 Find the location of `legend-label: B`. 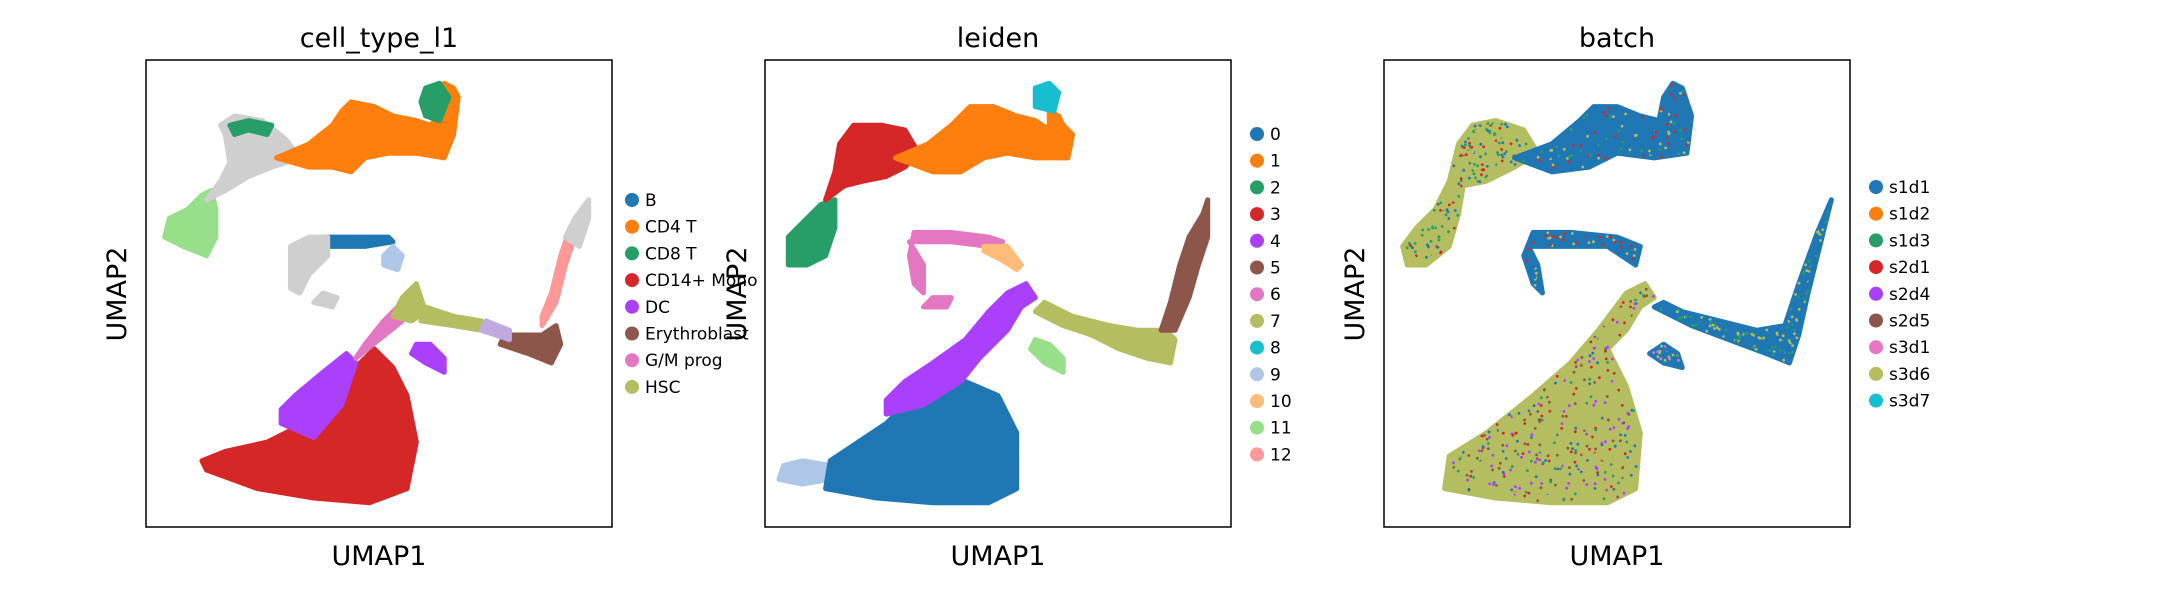

legend-label: B is located at coordinates (651, 201).